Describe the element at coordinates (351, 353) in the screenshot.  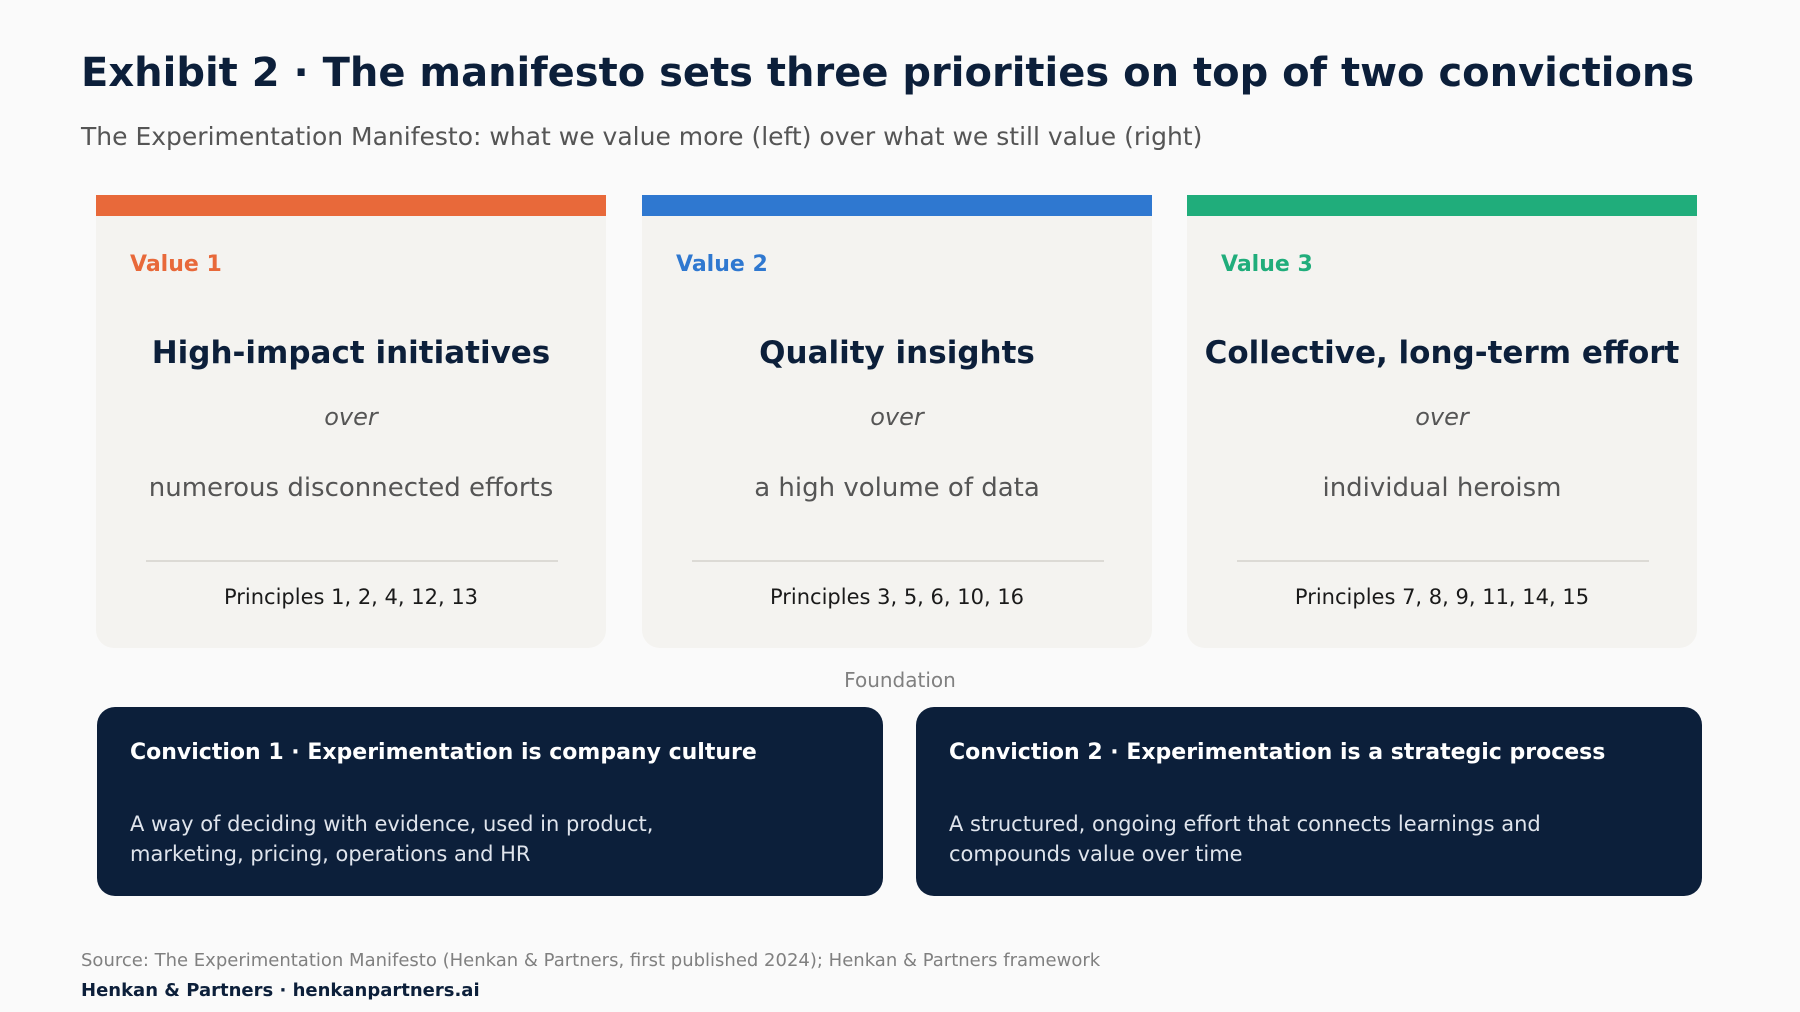
I see `value-card-1-headline: High-impact initiatives` at that location.